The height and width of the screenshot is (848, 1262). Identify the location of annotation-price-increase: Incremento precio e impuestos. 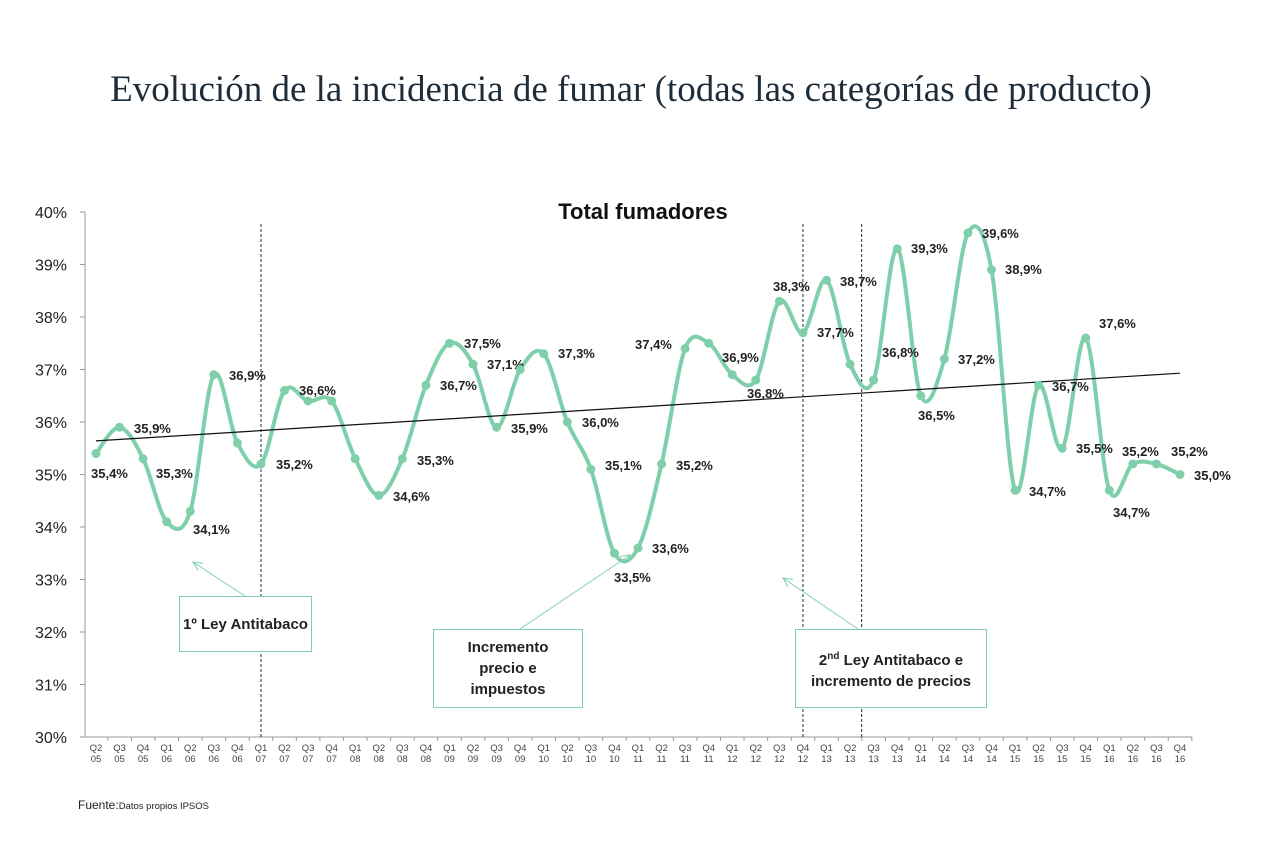
(508, 668).